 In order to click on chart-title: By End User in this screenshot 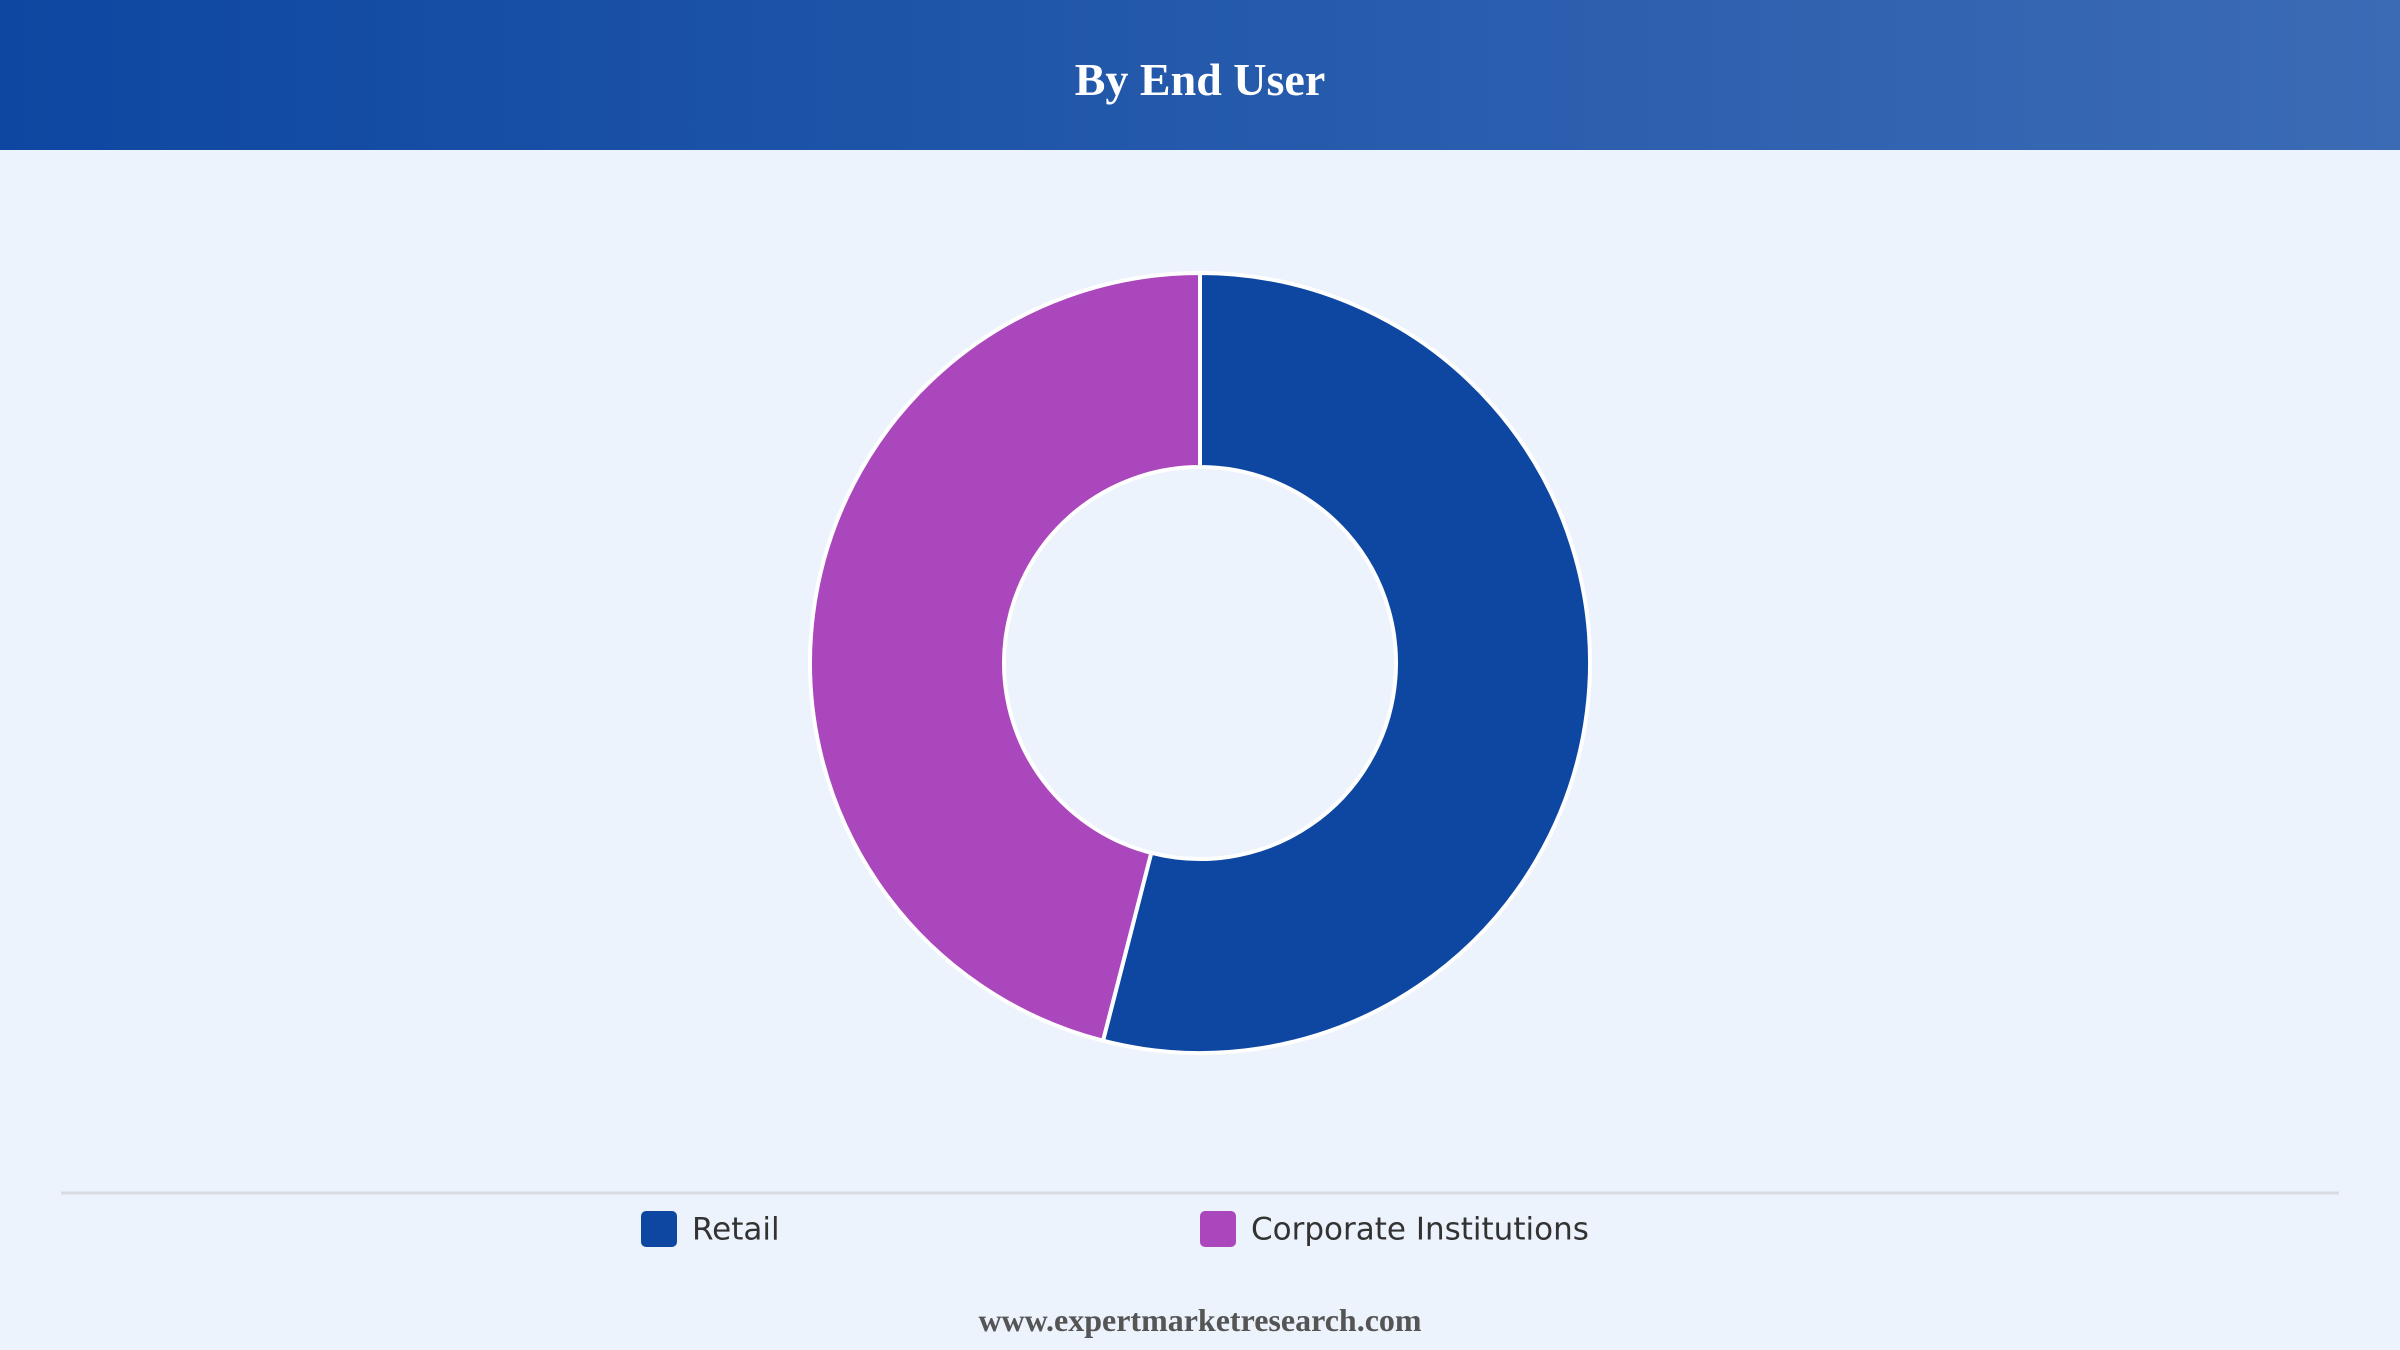, I will do `click(1200, 79)`.